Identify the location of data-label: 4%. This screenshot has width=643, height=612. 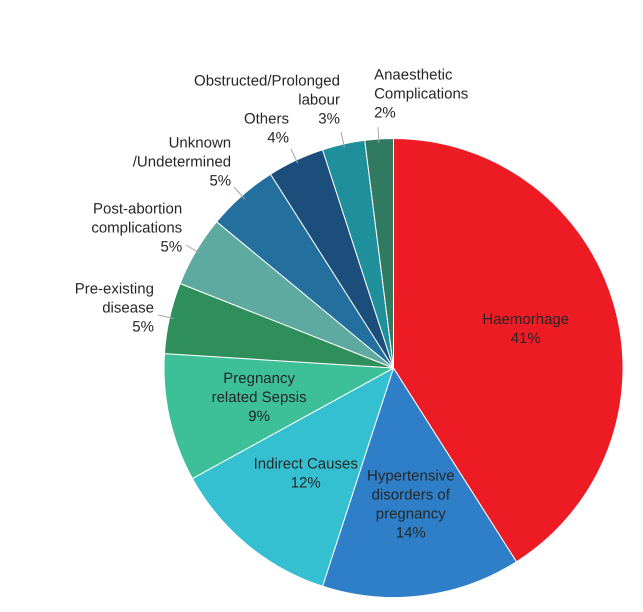
(278, 137).